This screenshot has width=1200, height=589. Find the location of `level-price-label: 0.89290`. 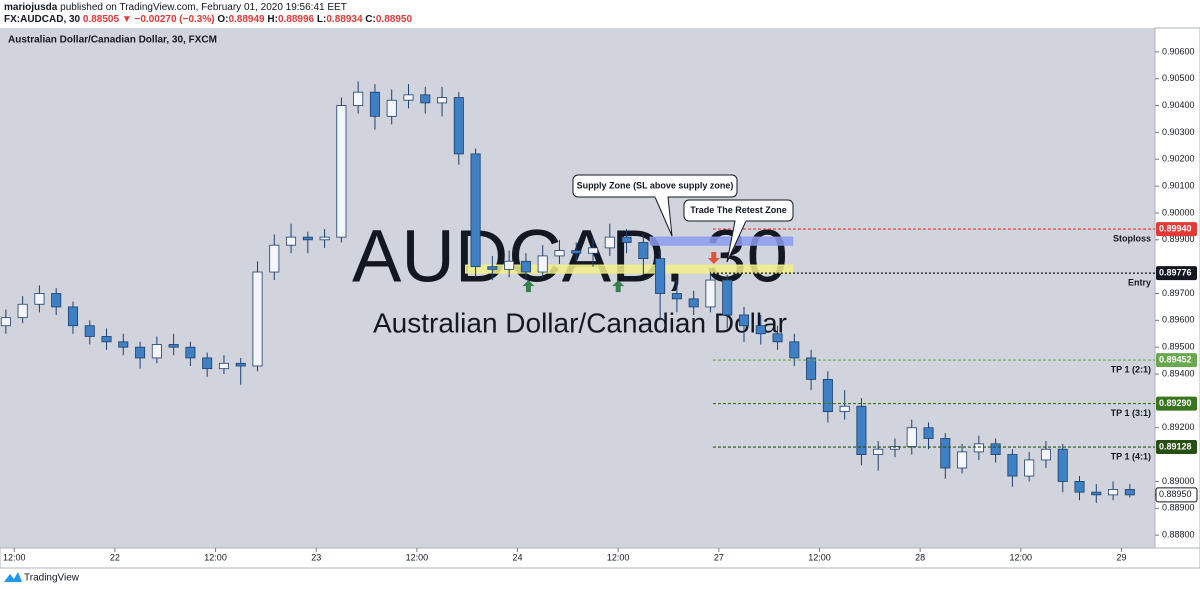

level-price-label: 0.89290 is located at coordinates (1175, 403).